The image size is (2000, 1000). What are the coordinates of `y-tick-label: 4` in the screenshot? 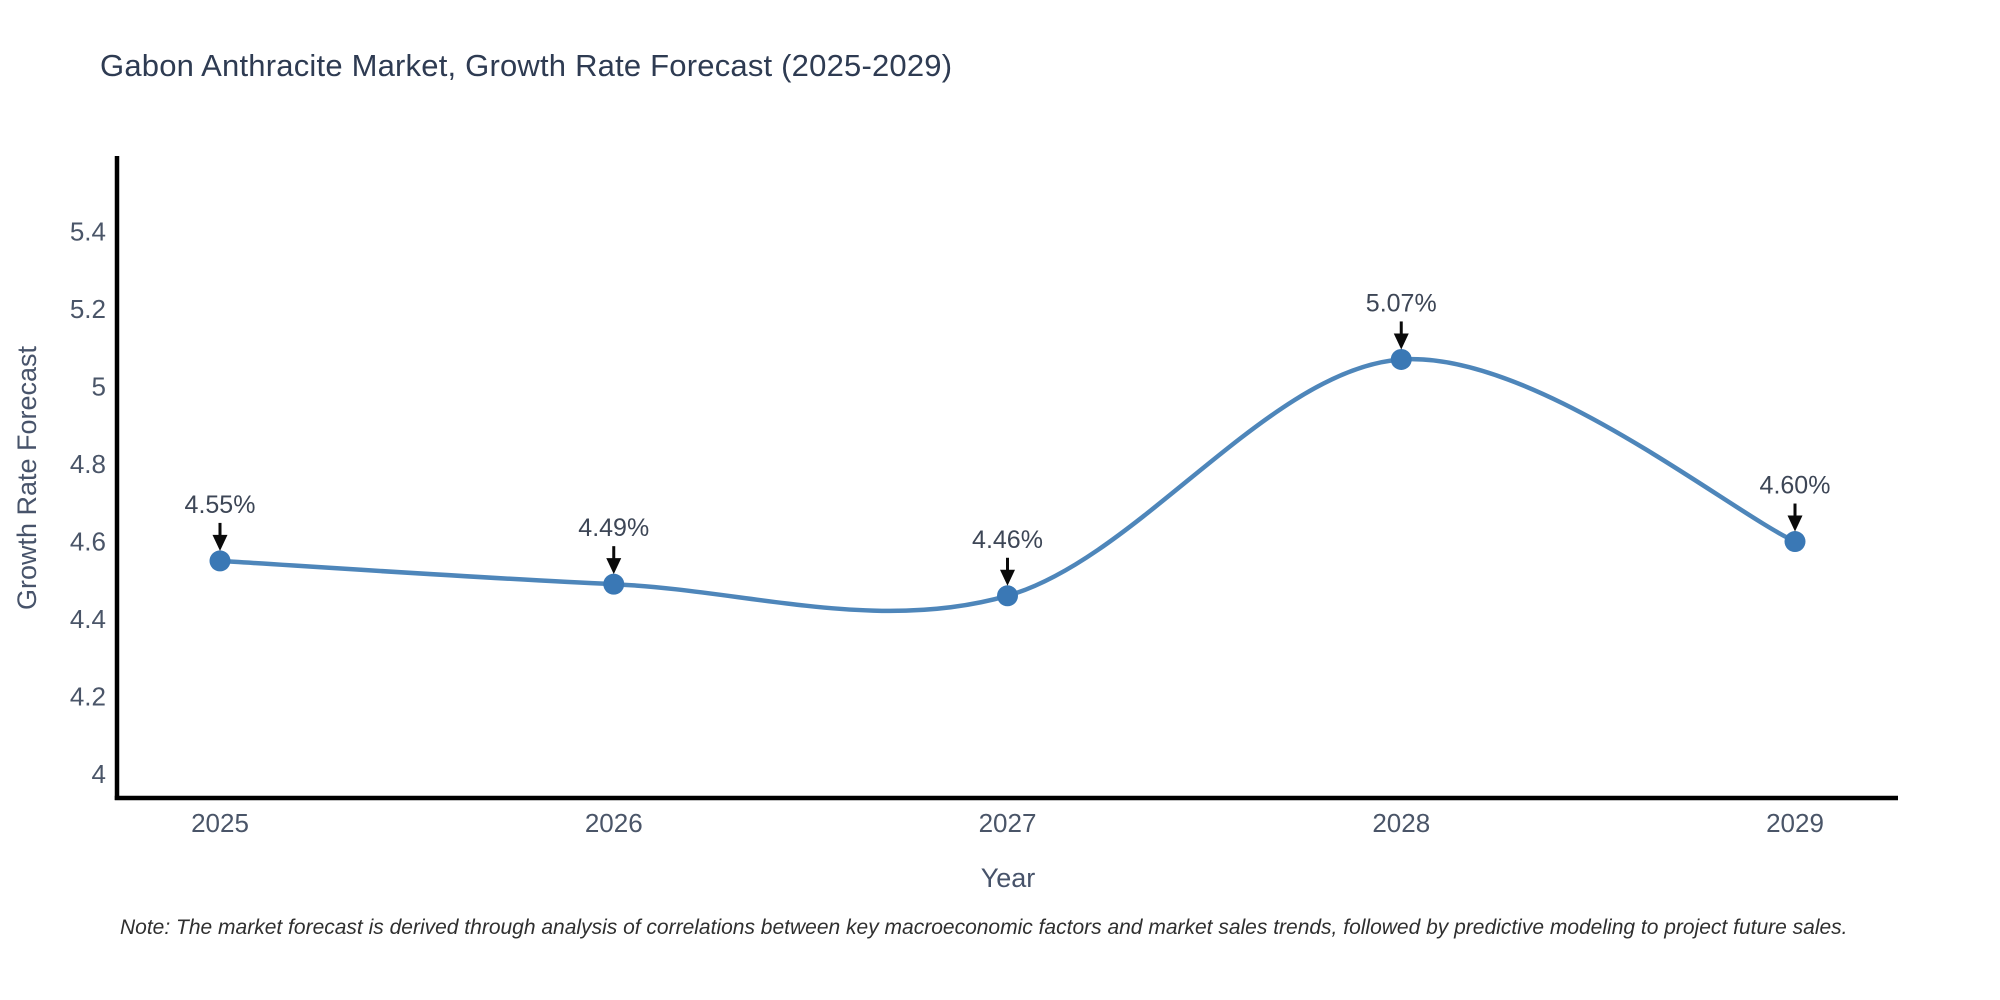 It's located at (99, 774).